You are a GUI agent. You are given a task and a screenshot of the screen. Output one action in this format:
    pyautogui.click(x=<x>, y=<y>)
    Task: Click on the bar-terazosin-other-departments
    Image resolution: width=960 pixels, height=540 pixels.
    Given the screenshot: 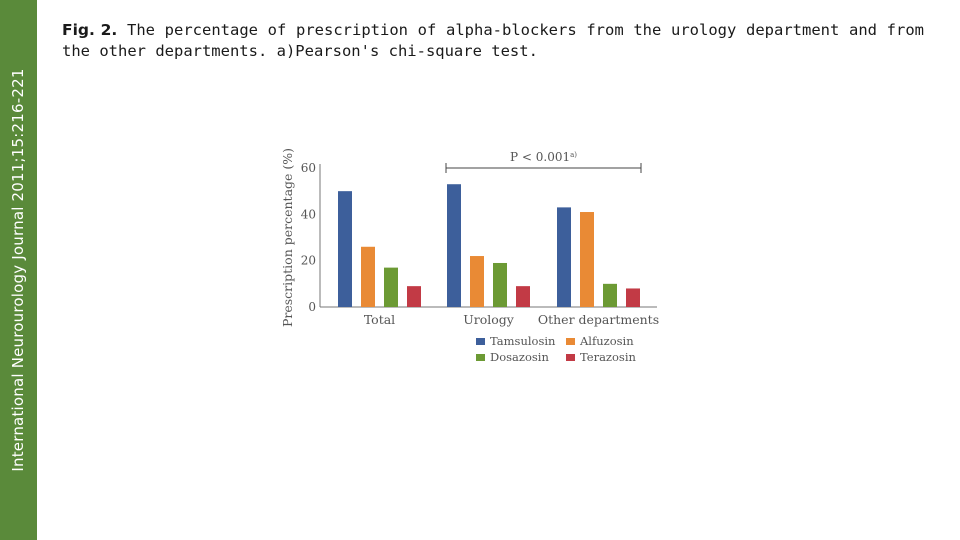 What is the action you would take?
    pyautogui.click(x=633, y=297)
    